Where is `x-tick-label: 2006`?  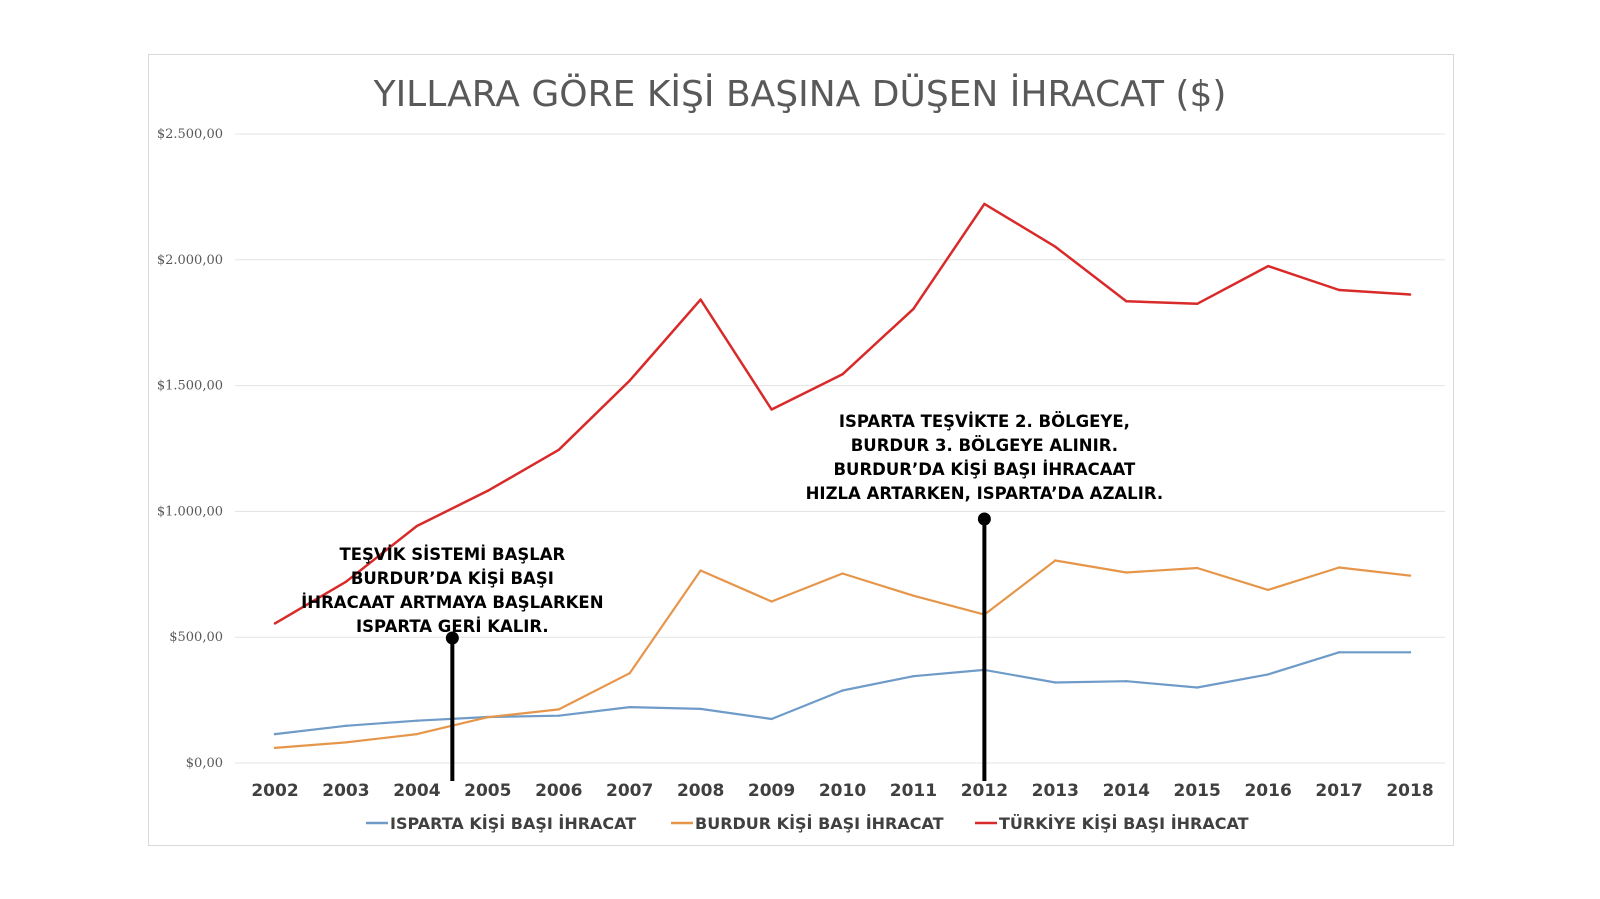
x-tick-label: 2006 is located at coordinates (558, 791).